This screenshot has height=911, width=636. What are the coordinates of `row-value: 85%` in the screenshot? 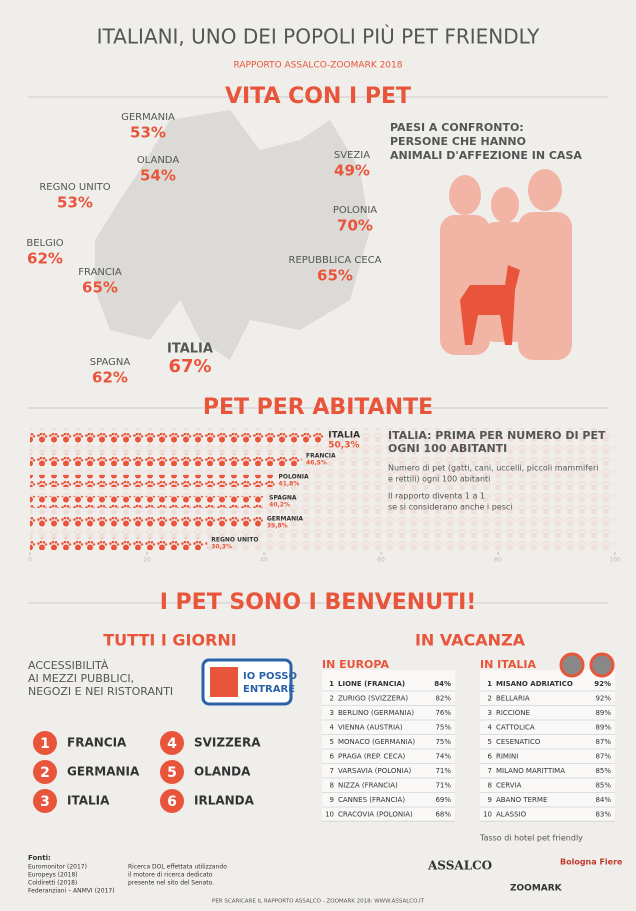 It's located at (603, 771).